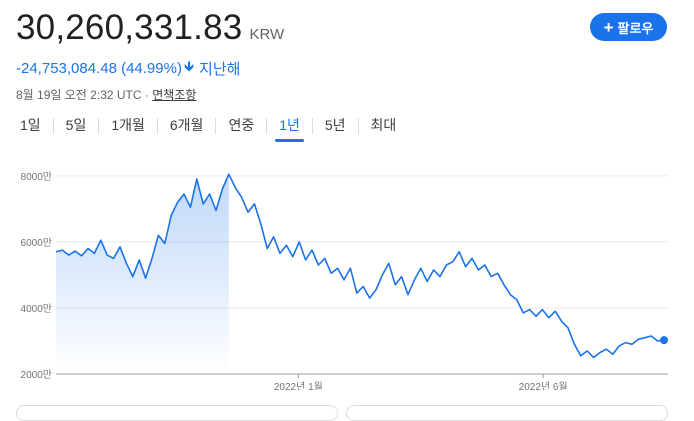 The height and width of the screenshot is (421, 694). I want to click on tab-range-4: 연중, so click(241, 125).